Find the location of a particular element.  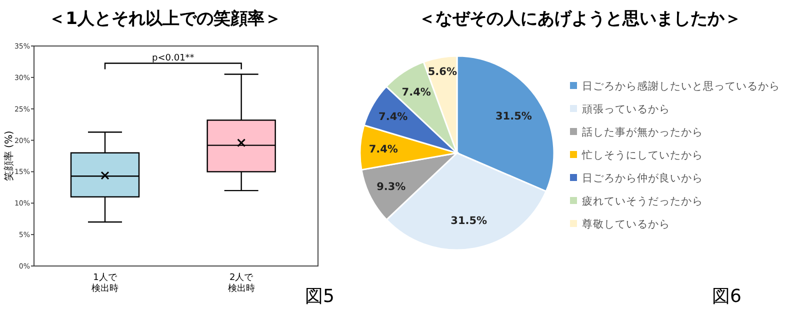

x-tick-label: 2人で検出時 is located at coordinates (241, 283).